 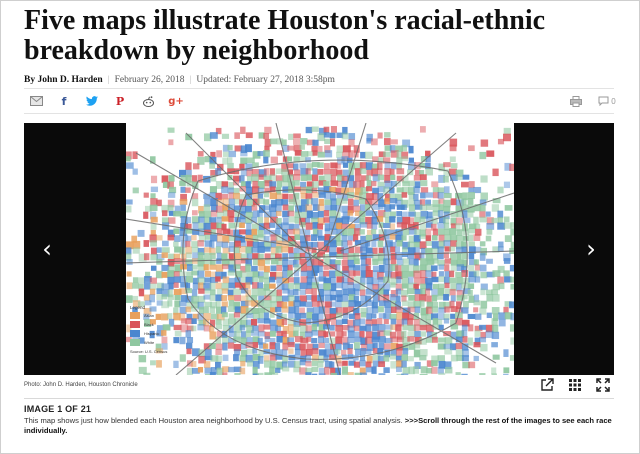 What do you see at coordinates (576, 101) in the screenshot?
I see `print-icon` at bounding box center [576, 101].